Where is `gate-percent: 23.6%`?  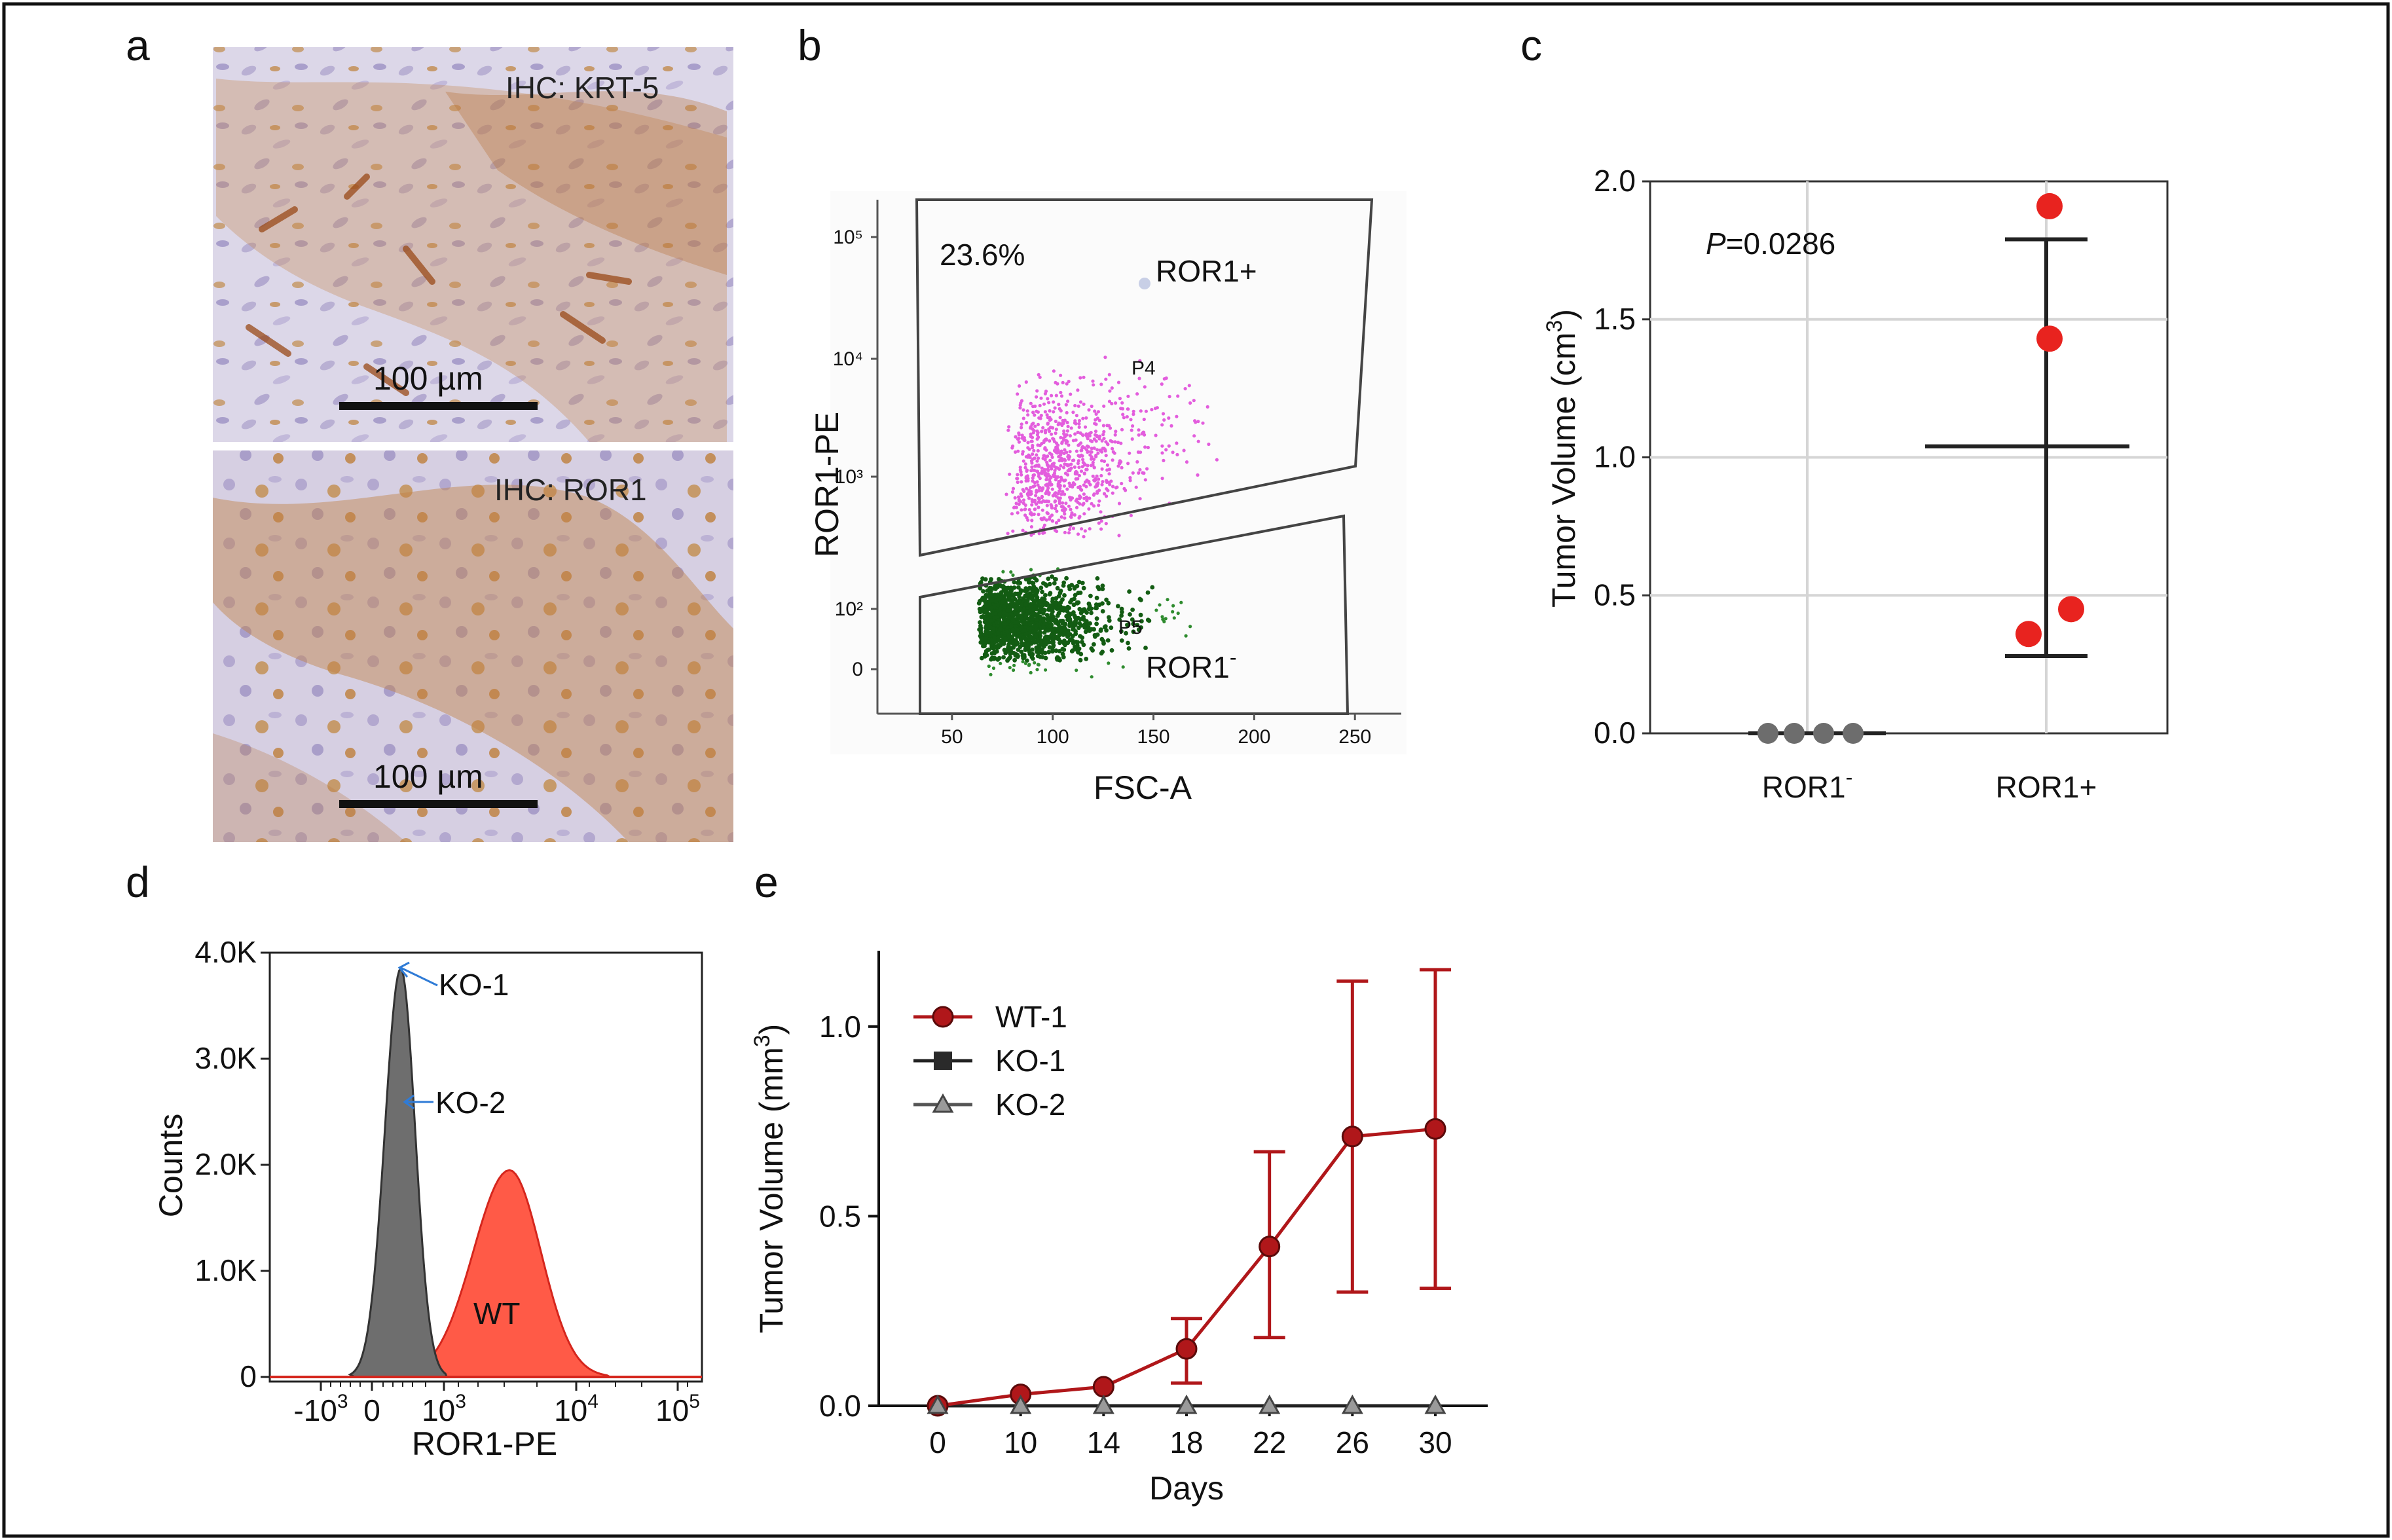
gate-percent: 23.6% is located at coordinates (983, 255).